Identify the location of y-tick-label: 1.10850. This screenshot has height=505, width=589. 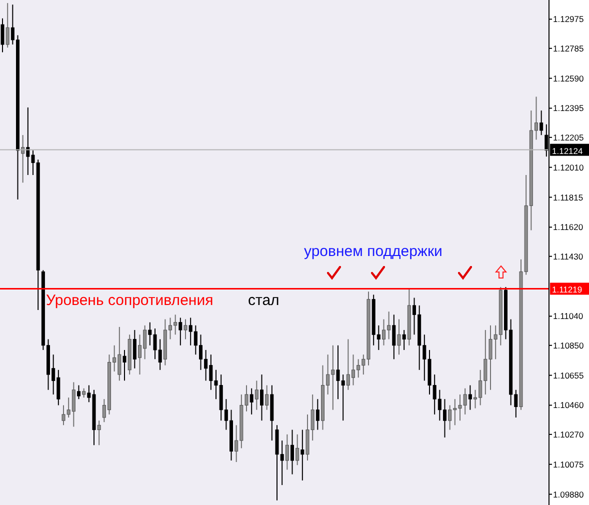
(568, 345).